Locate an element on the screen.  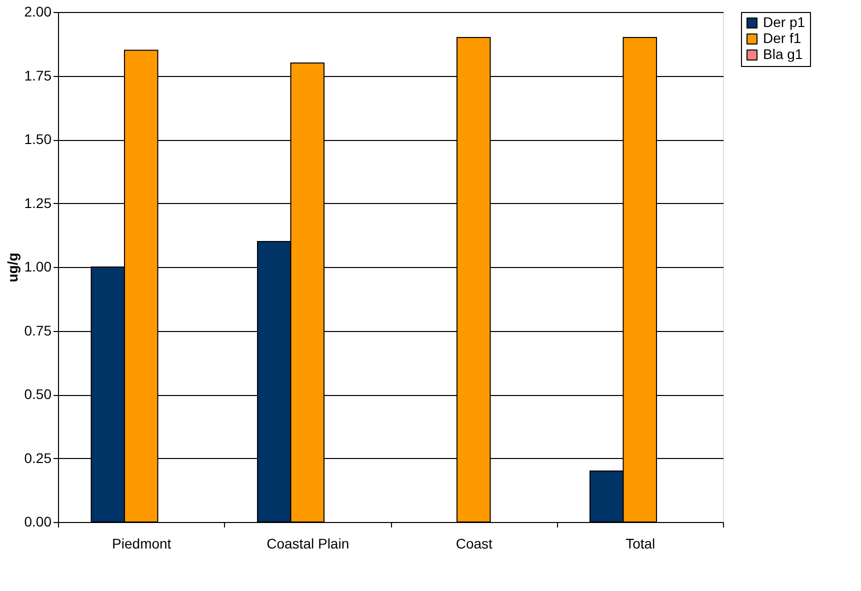
legend-label: Bla g1 is located at coordinates (783, 54).